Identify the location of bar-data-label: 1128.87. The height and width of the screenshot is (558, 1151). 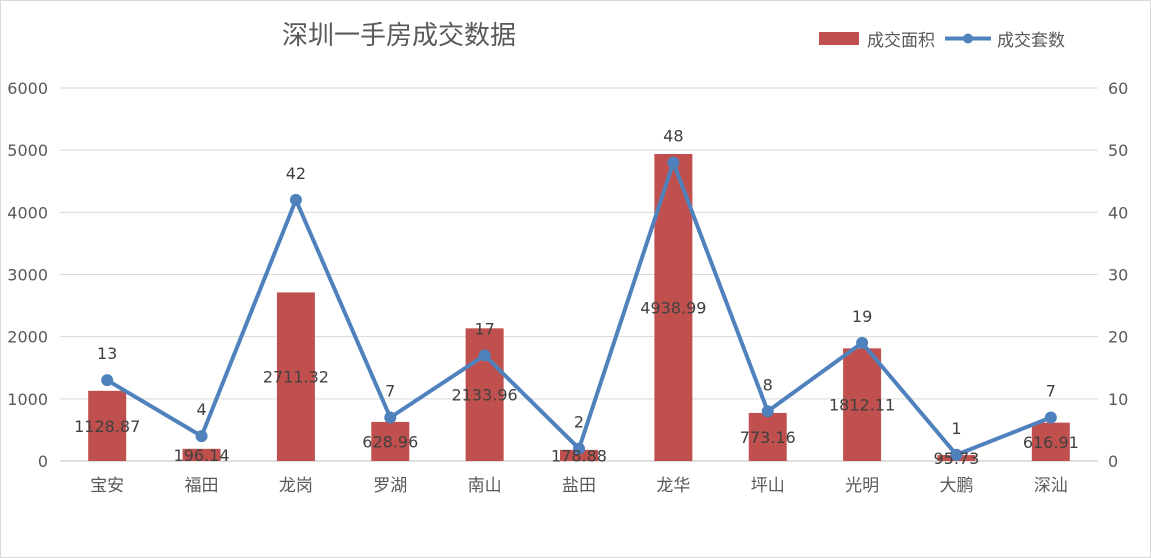
(107, 426).